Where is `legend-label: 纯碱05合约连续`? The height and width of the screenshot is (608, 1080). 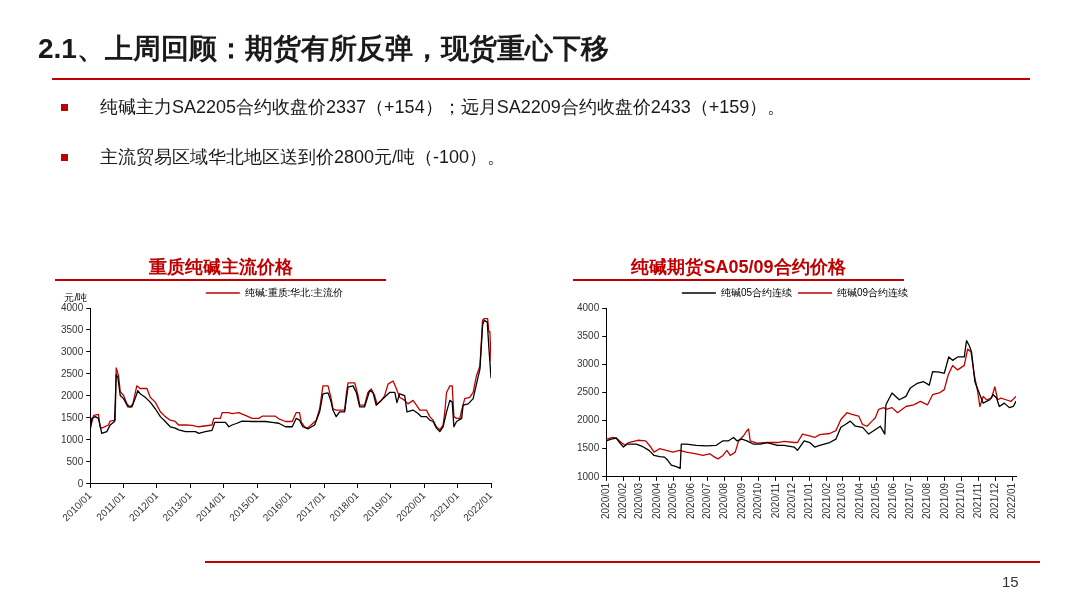 legend-label: 纯碱05合约连续 is located at coordinates (756, 292).